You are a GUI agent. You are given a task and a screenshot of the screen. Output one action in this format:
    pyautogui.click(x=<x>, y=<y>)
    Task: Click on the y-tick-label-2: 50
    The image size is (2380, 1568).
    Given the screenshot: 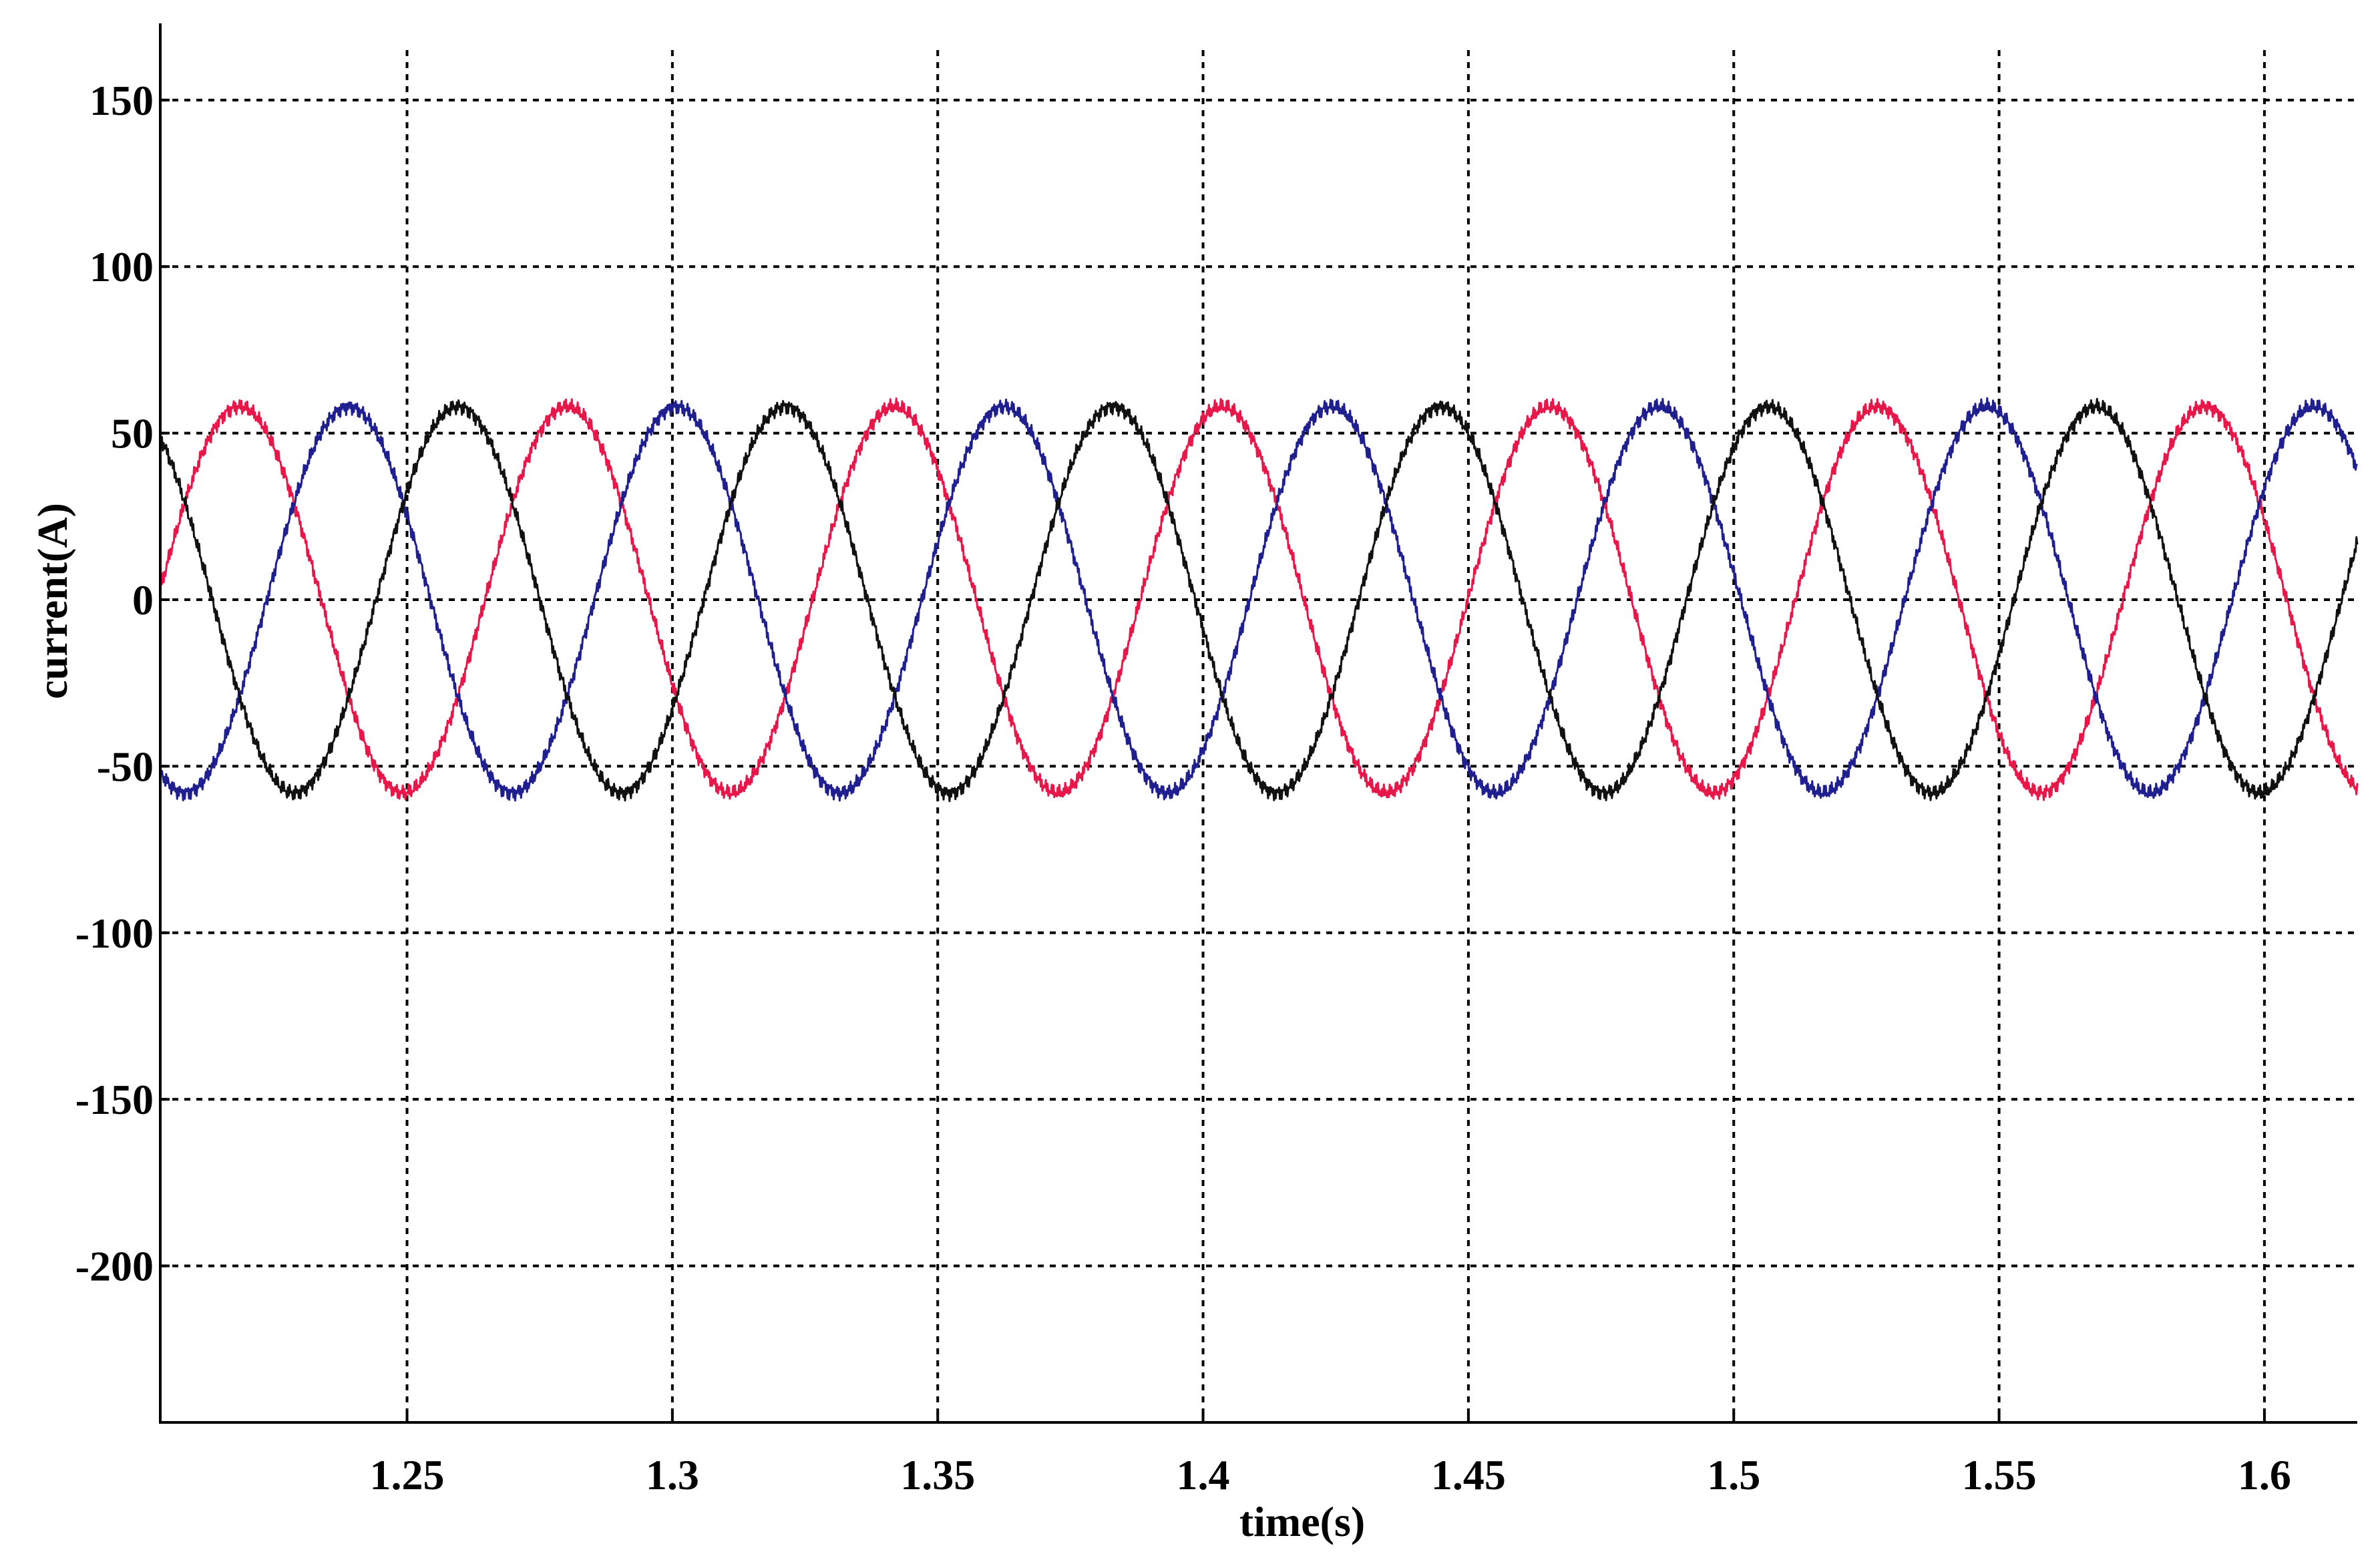 What is the action you would take?
    pyautogui.click(x=132, y=433)
    